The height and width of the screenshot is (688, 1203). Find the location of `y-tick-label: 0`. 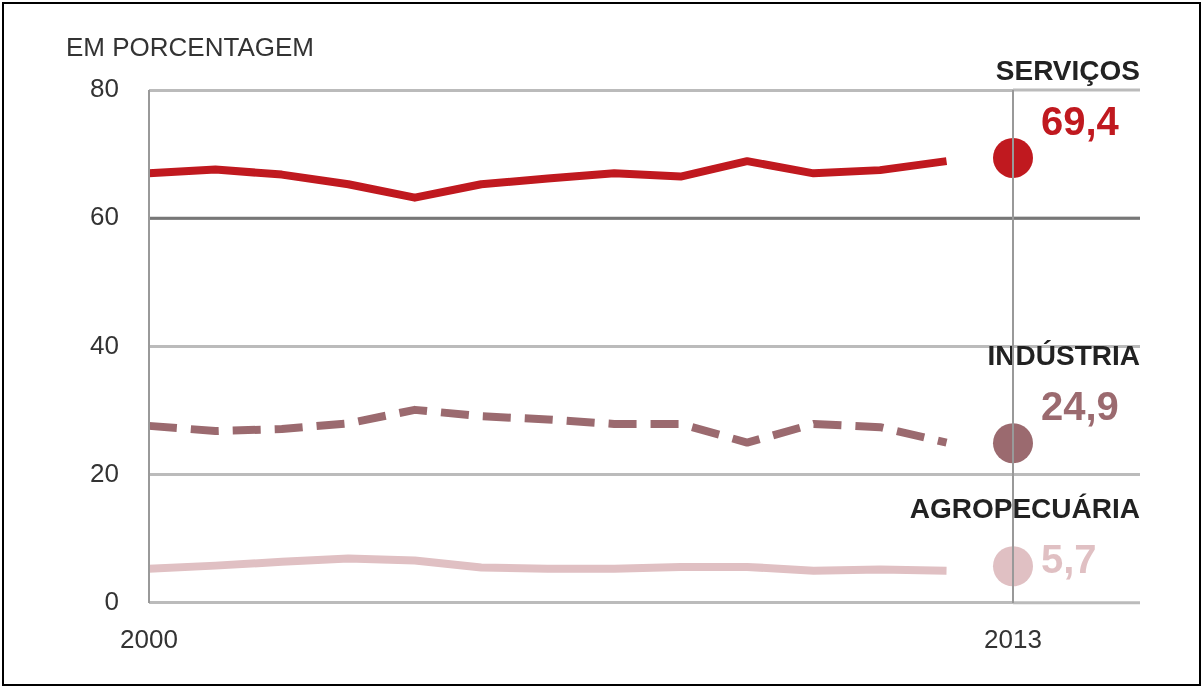

y-tick-label: 0 is located at coordinates (111, 600).